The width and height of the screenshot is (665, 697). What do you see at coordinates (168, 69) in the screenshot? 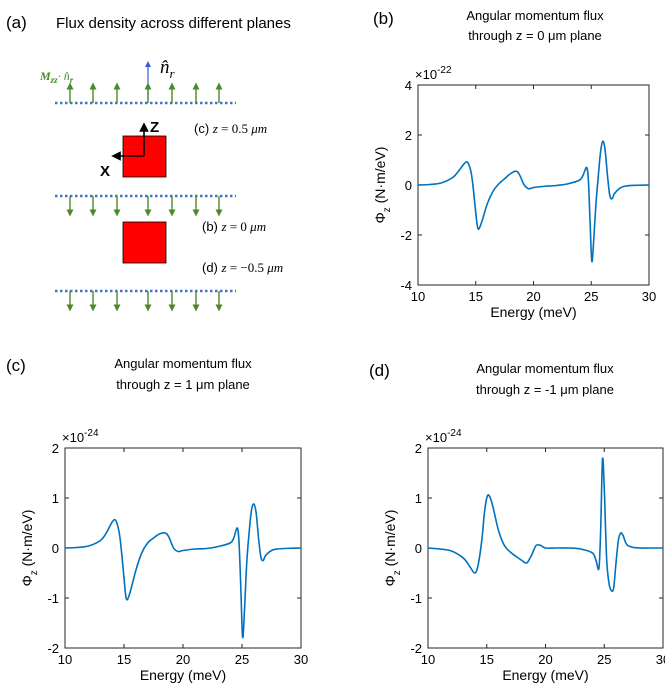
I see `normal-vector-label: n̂r` at bounding box center [168, 69].